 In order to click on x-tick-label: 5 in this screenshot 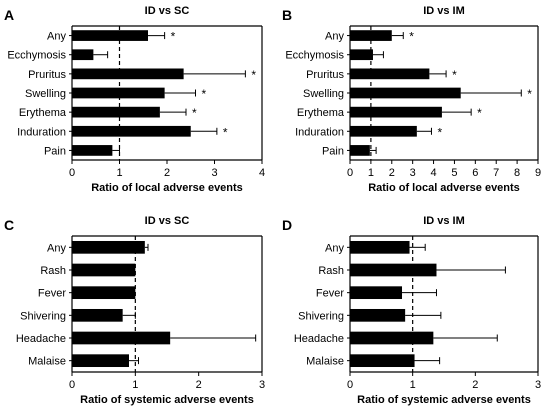, I will do `click(454, 173)`.